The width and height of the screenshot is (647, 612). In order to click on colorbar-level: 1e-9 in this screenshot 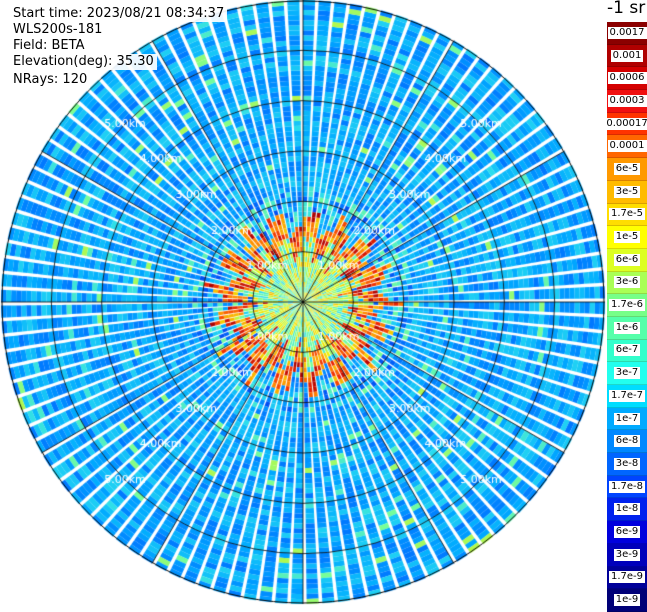, I will do `click(627, 600)`.